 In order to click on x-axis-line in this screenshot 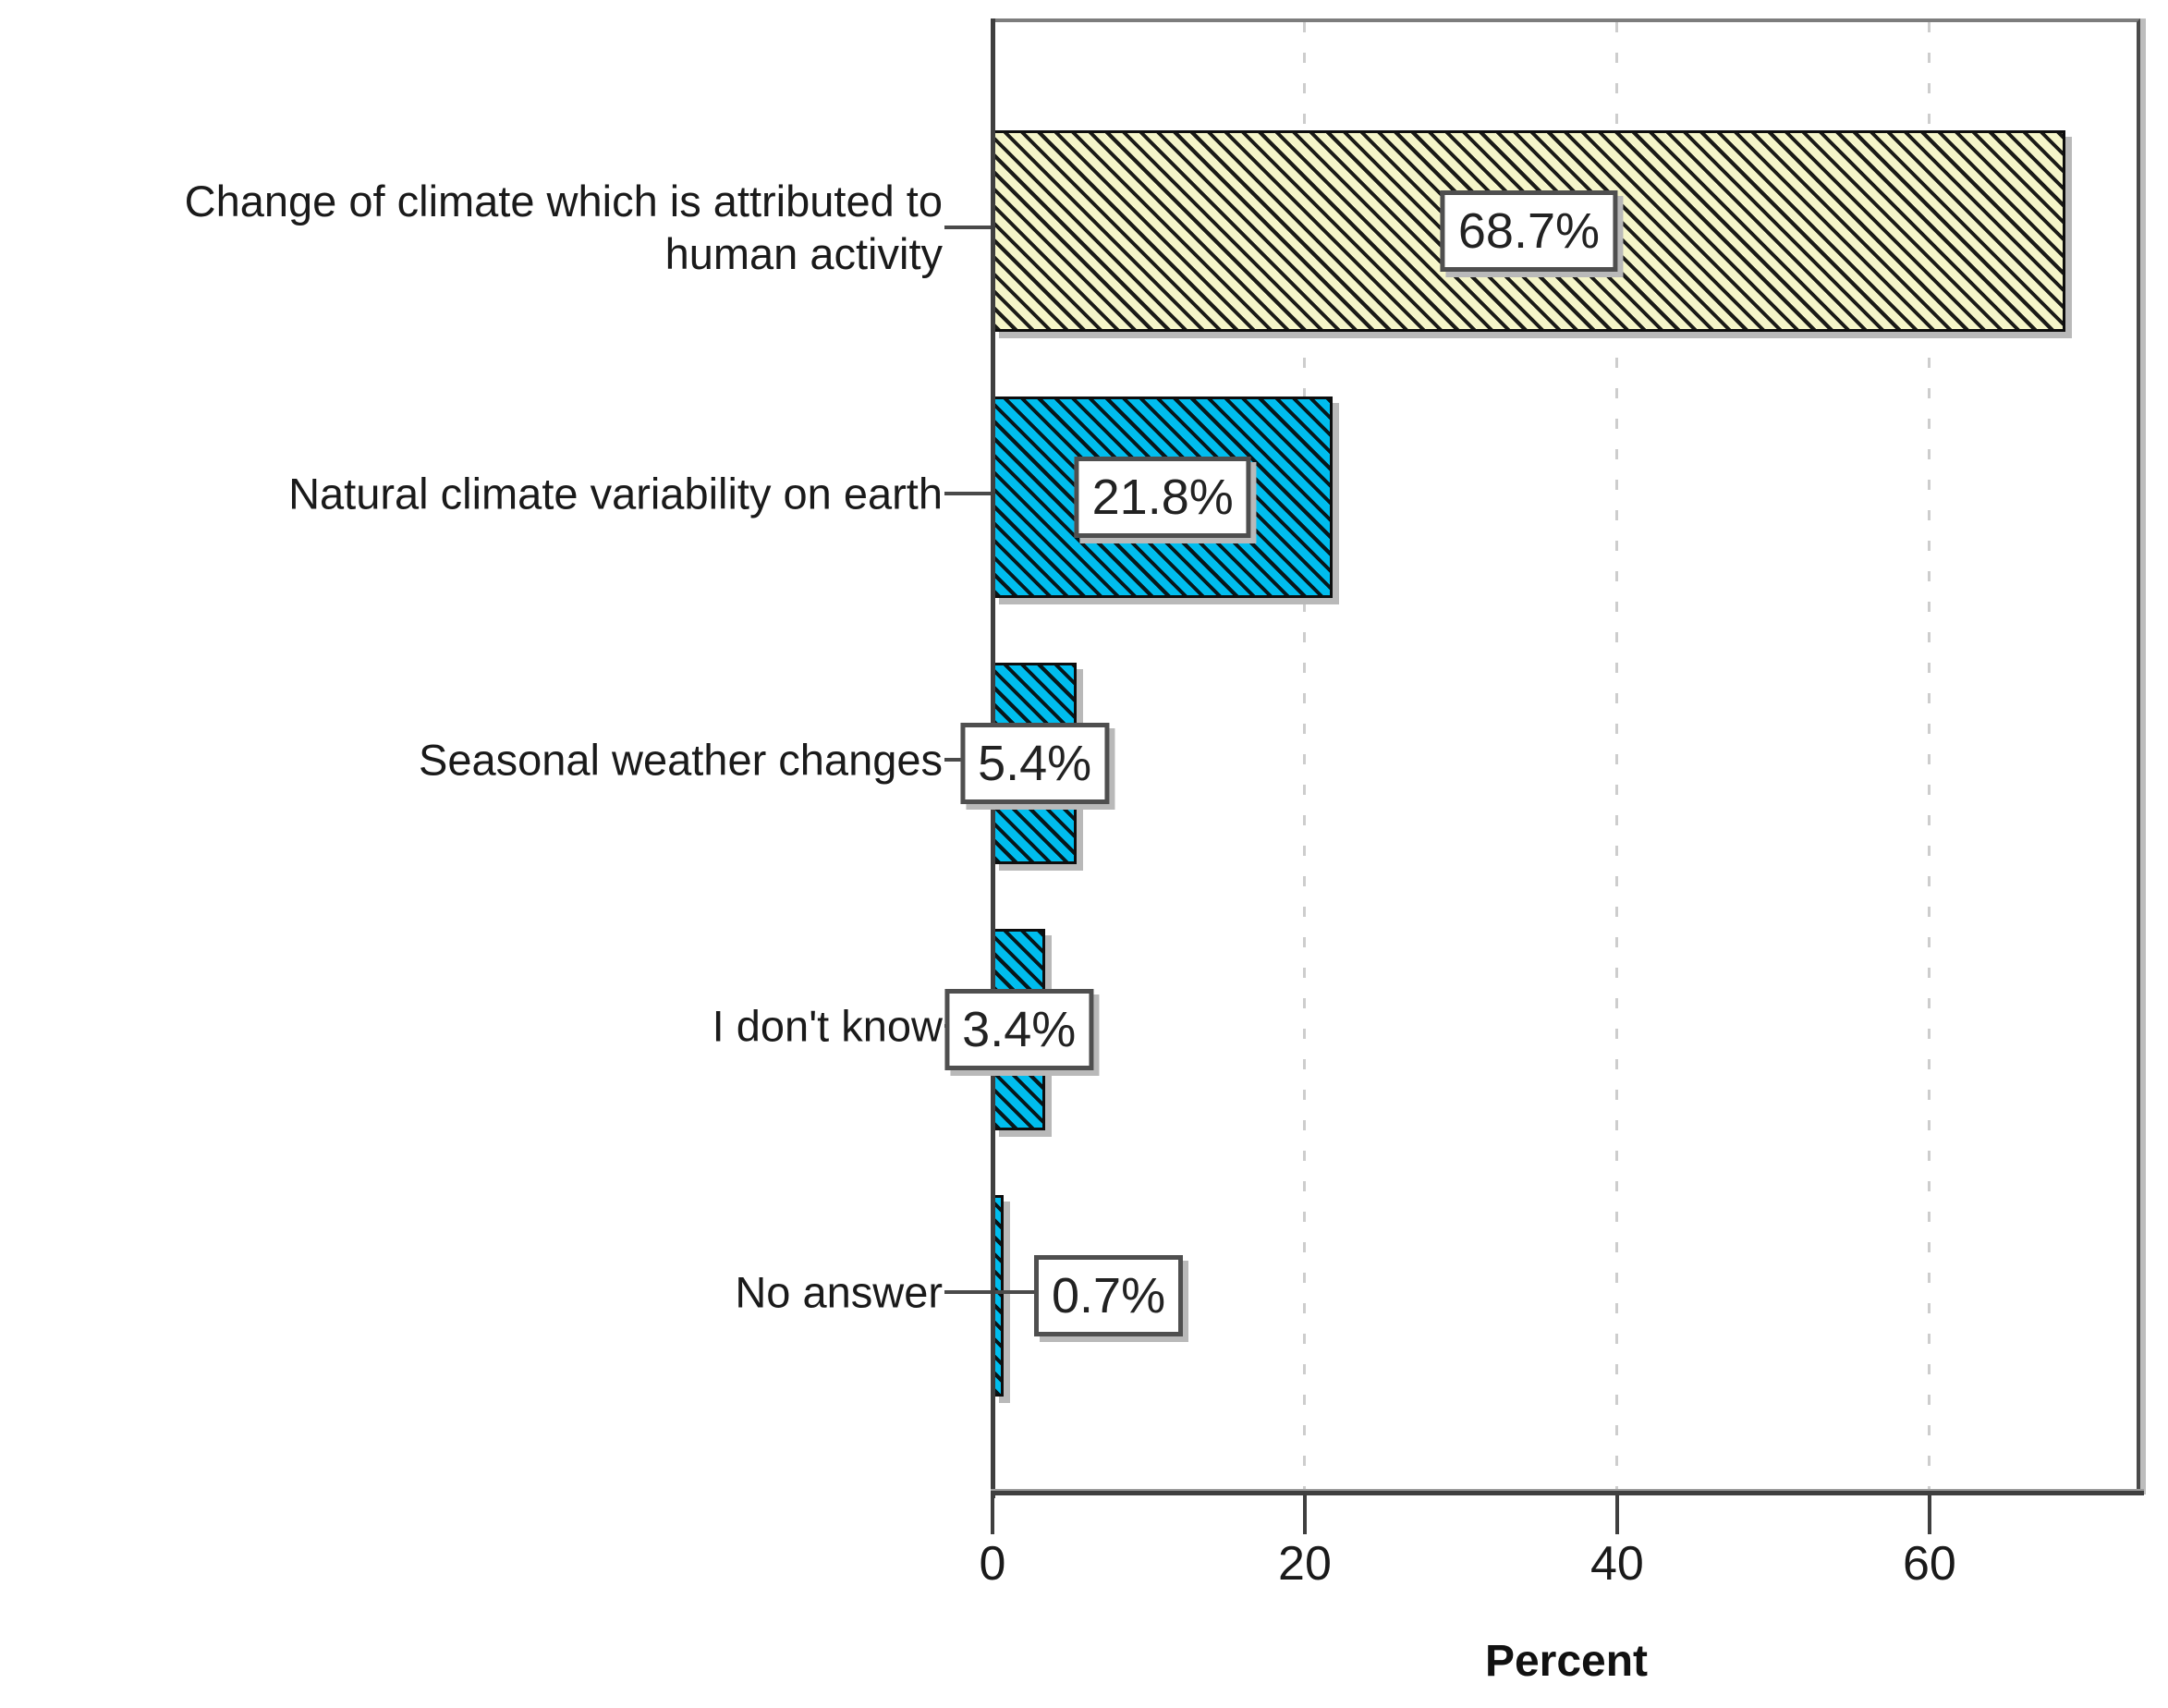, I will do `click(1567, 1492)`.